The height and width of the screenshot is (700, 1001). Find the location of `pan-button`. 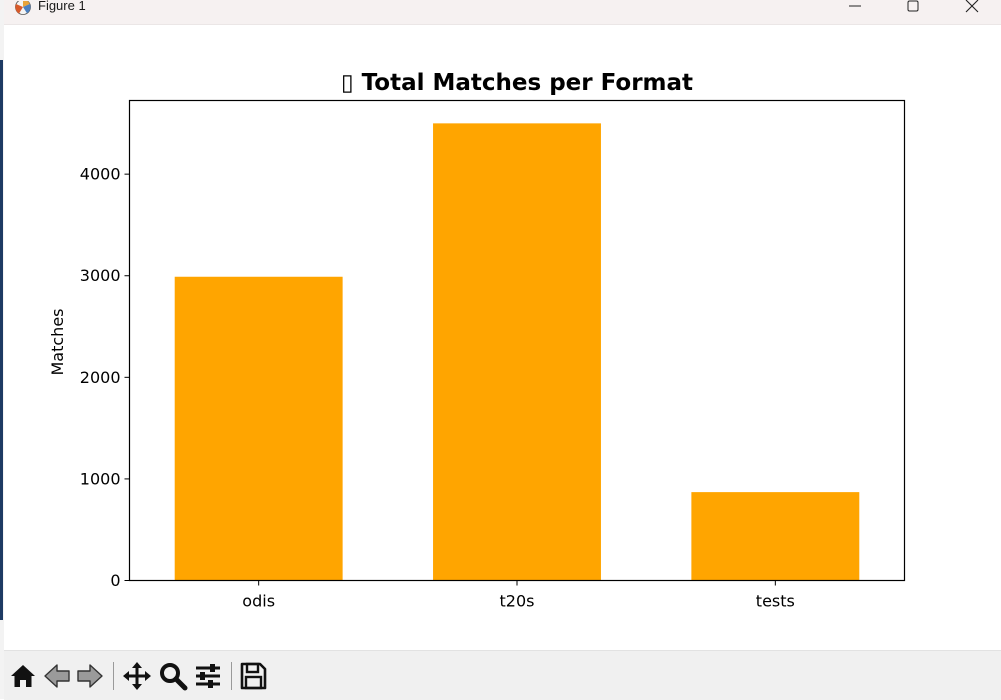

pan-button is located at coordinates (137, 676).